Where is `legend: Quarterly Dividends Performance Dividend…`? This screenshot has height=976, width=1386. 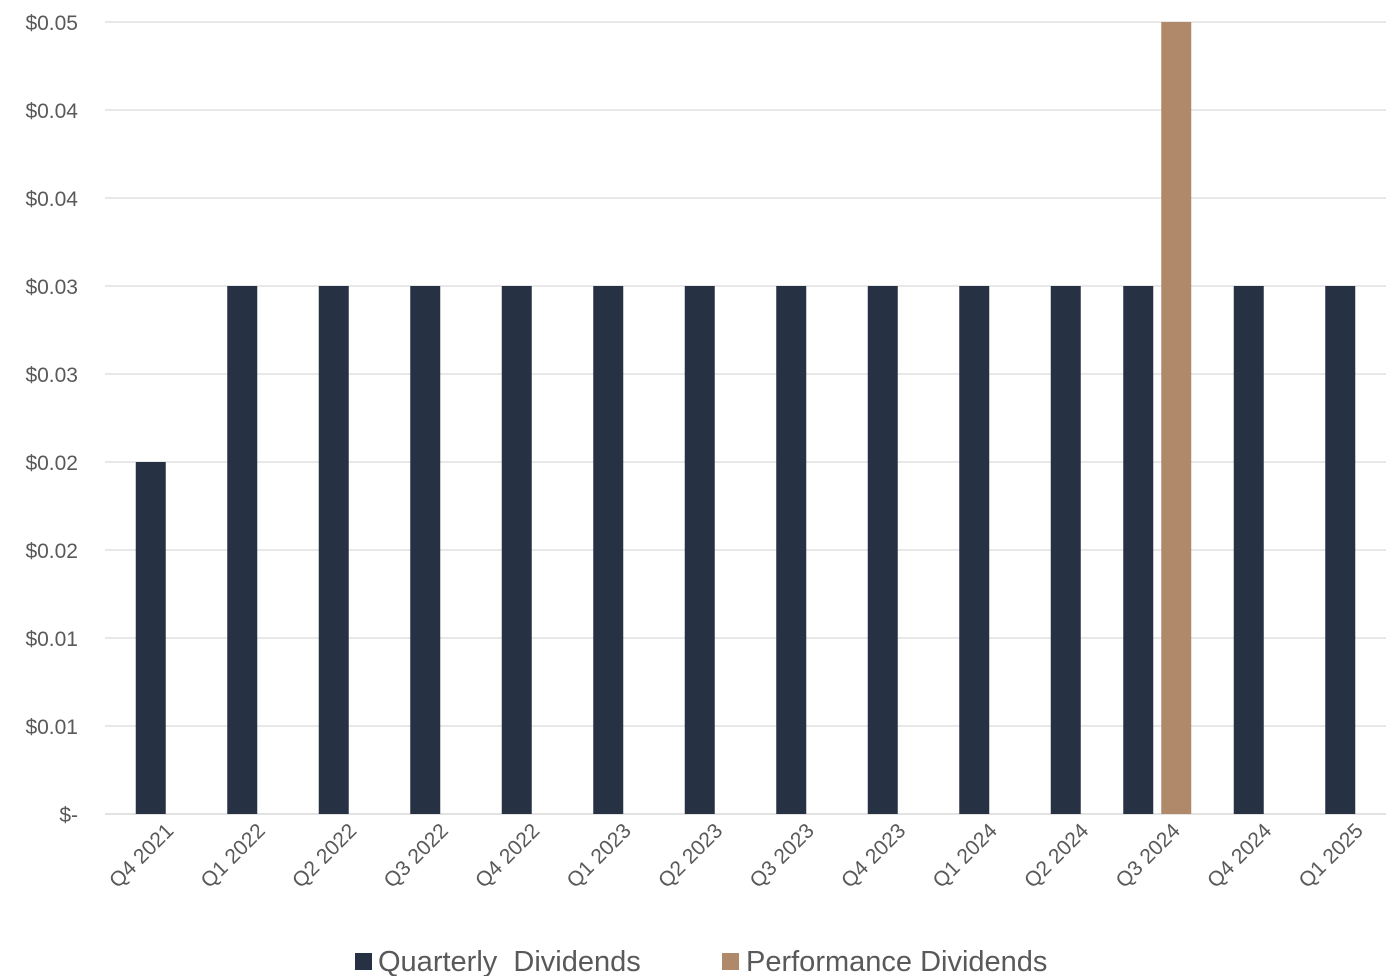 legend: Quarterly Dividends Performance Dividend… is located at coordinates (701, 961).